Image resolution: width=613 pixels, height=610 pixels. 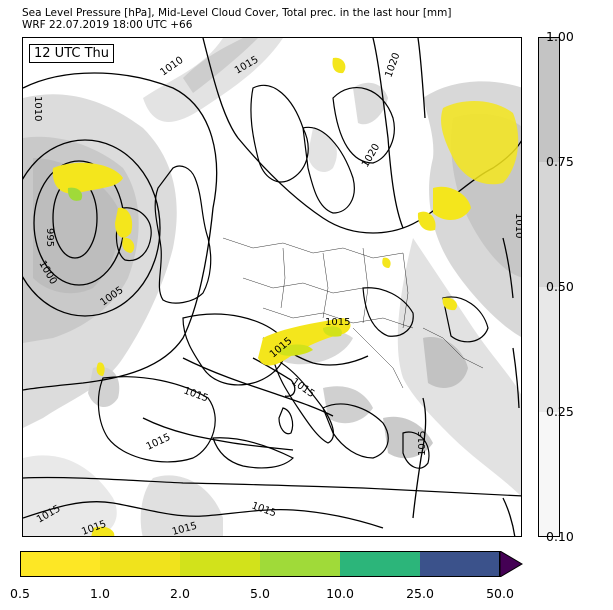 I want to click on precip-colorbar, so click(x=271, y=564).